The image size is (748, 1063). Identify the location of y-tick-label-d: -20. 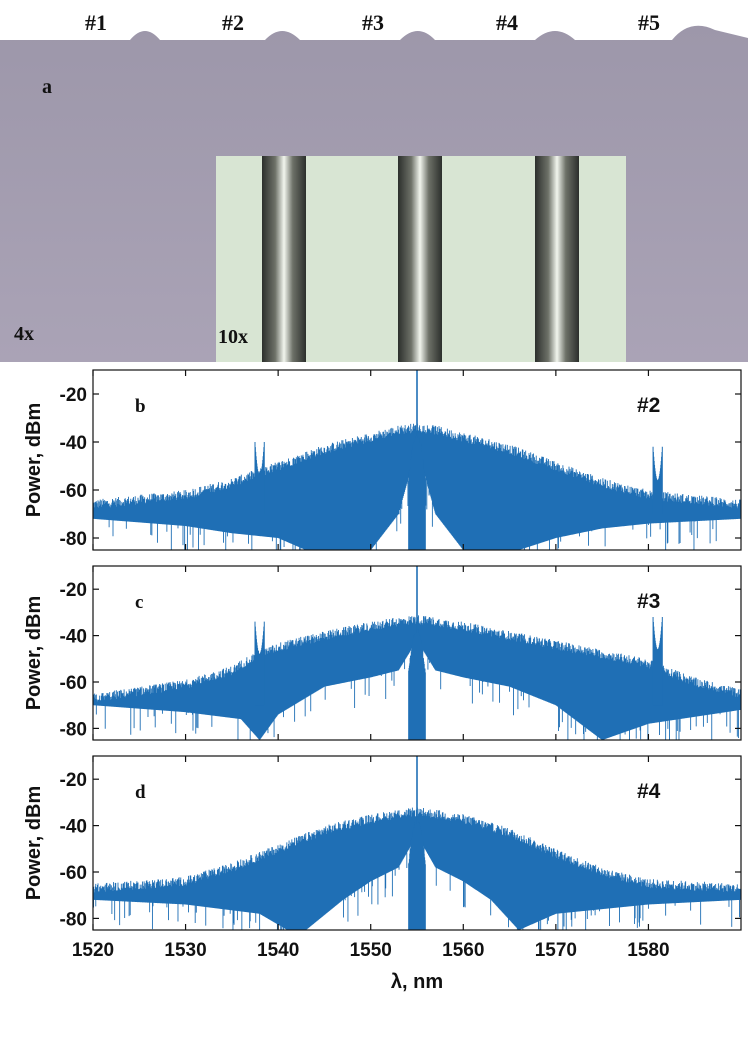
(73, 780).